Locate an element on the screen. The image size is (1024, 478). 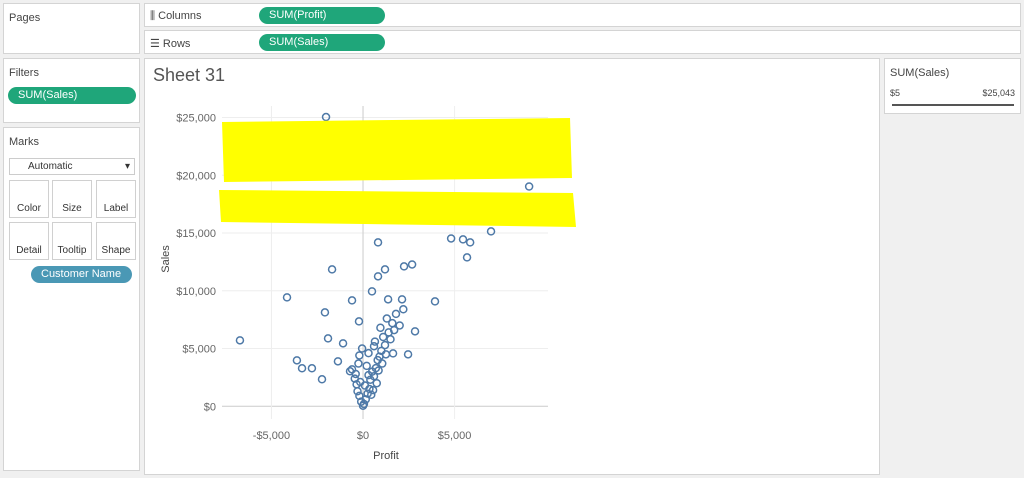
mark-type-dropdown: Automatic ▾ is located at coordinates (72, 166).